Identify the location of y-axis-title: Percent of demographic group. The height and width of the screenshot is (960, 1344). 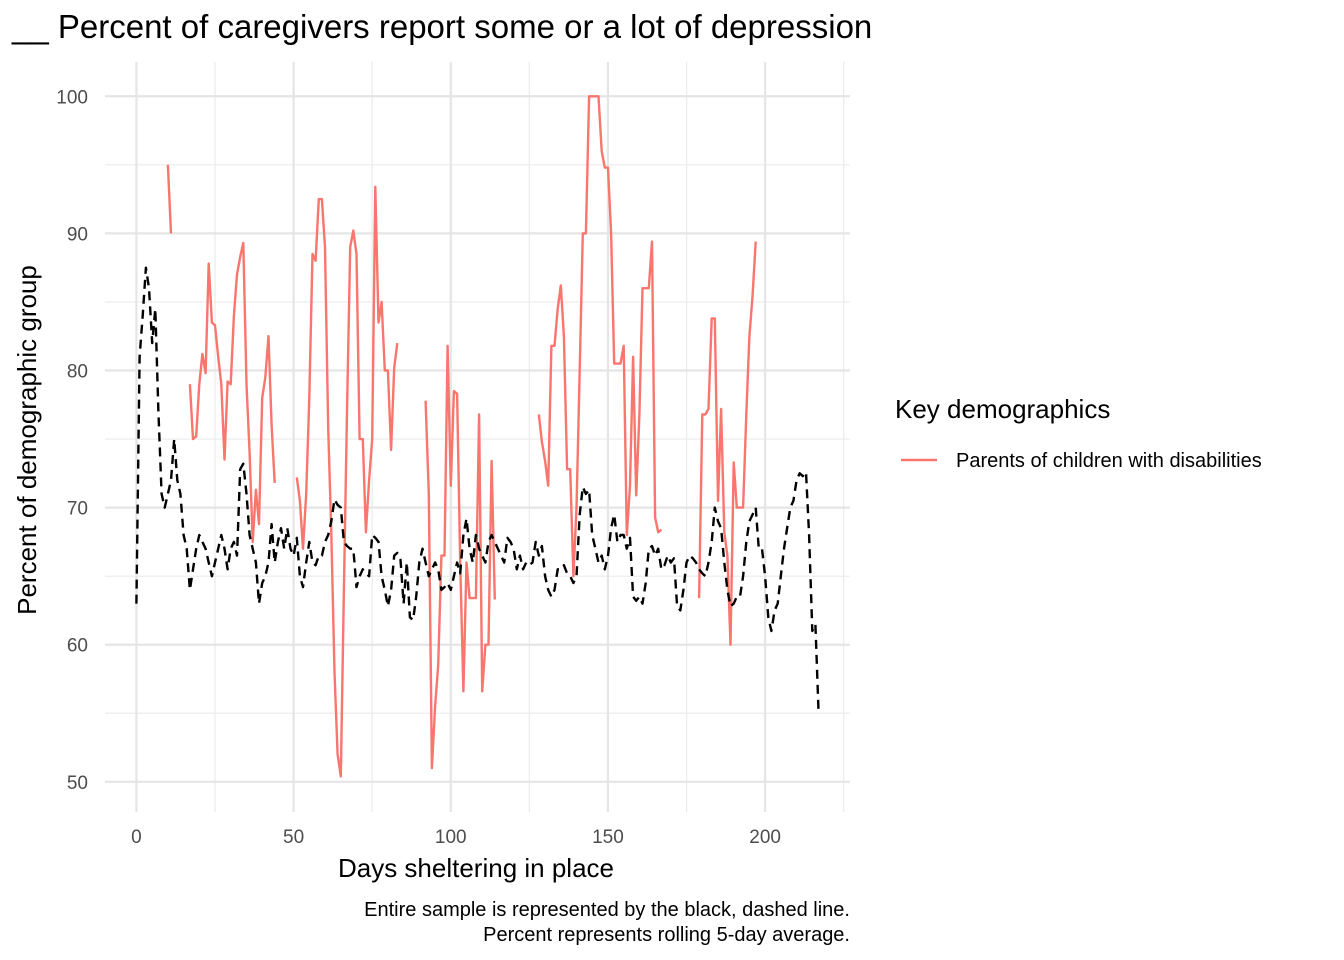
(27, 440).